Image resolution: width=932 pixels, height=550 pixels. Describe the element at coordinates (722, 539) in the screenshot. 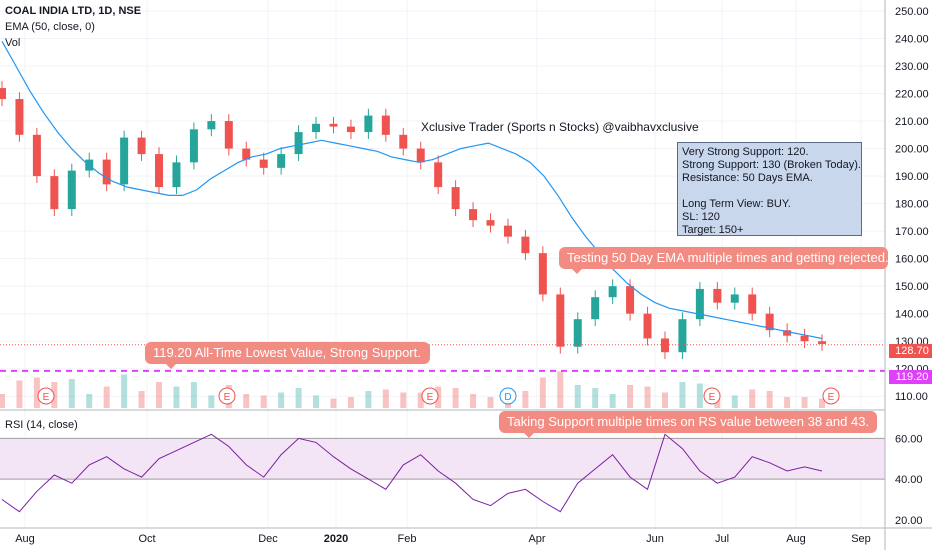

I see `time-tick-label: Jul` at that location.